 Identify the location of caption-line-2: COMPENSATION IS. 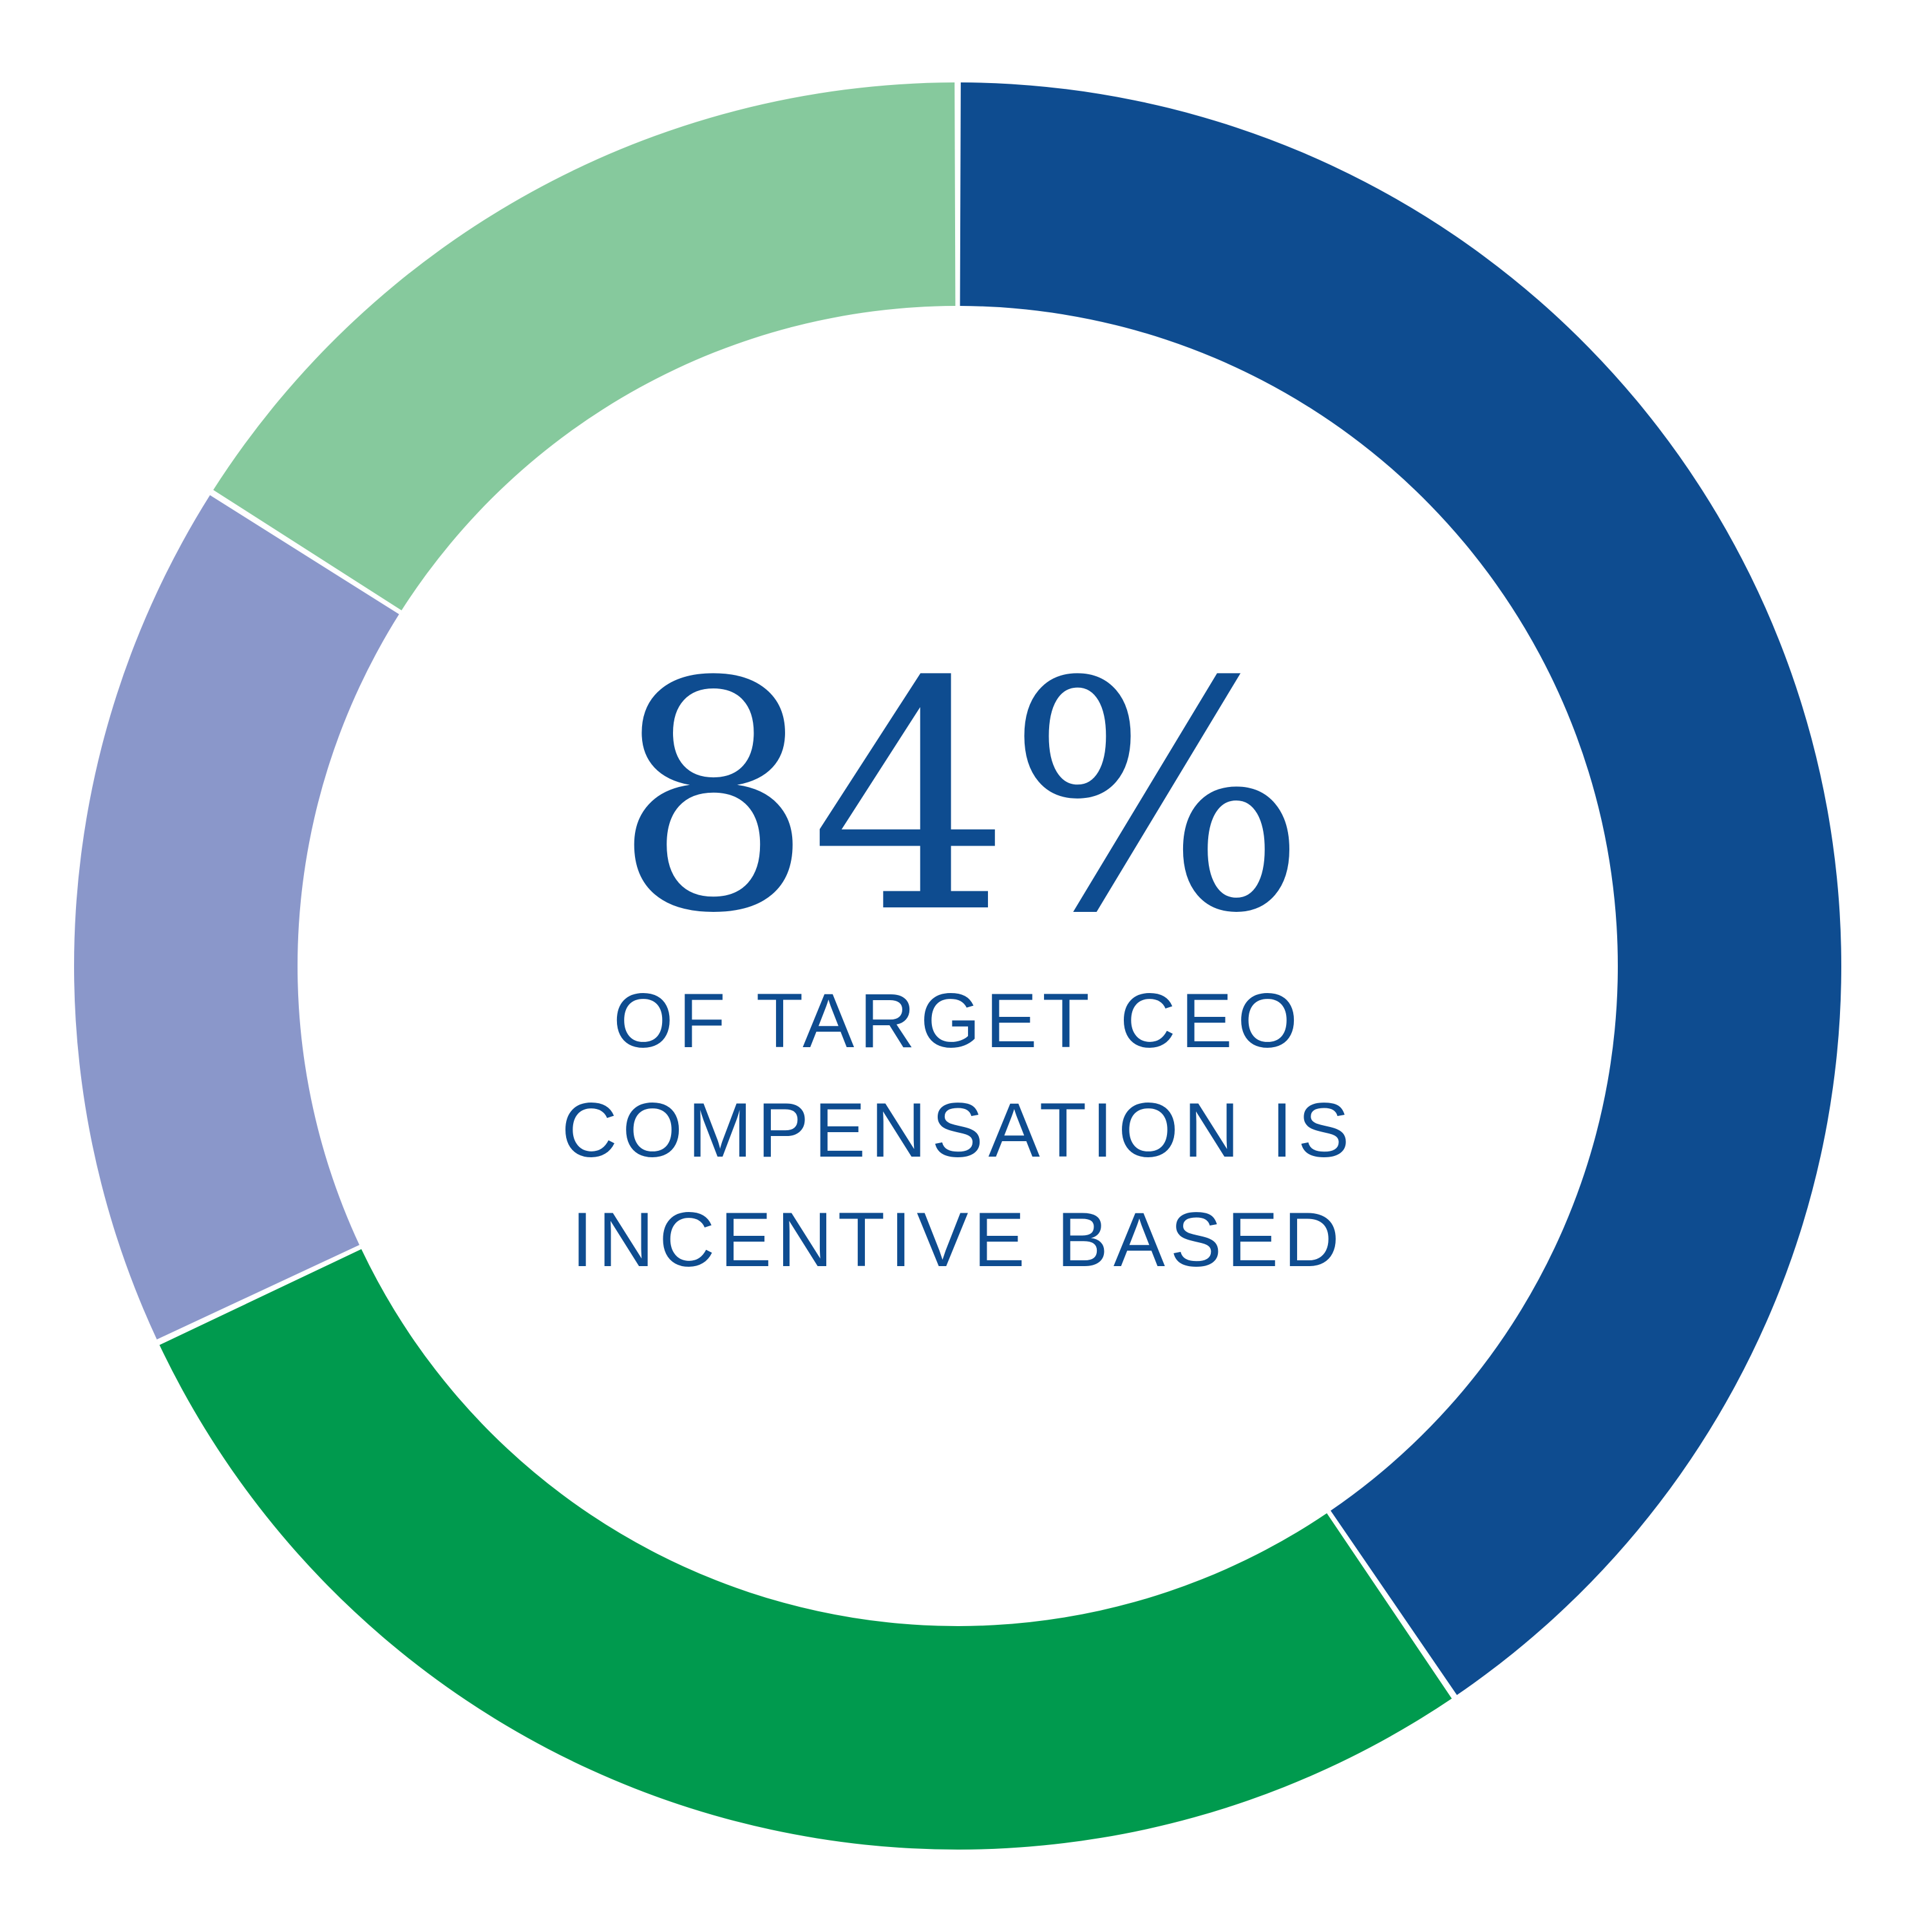
(958, 1130).